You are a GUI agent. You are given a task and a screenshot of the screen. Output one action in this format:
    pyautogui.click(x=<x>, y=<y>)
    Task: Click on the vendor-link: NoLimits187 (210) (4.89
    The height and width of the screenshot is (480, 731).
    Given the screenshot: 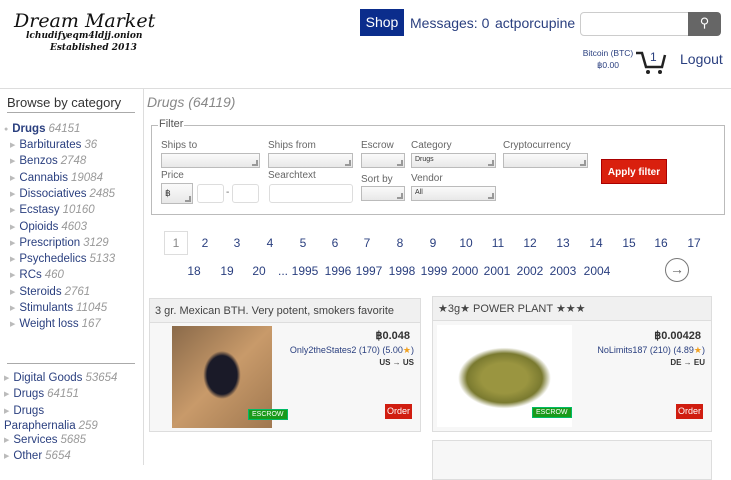 What is the action you would take?
    pyautogui.click(x=645, y=350)
    